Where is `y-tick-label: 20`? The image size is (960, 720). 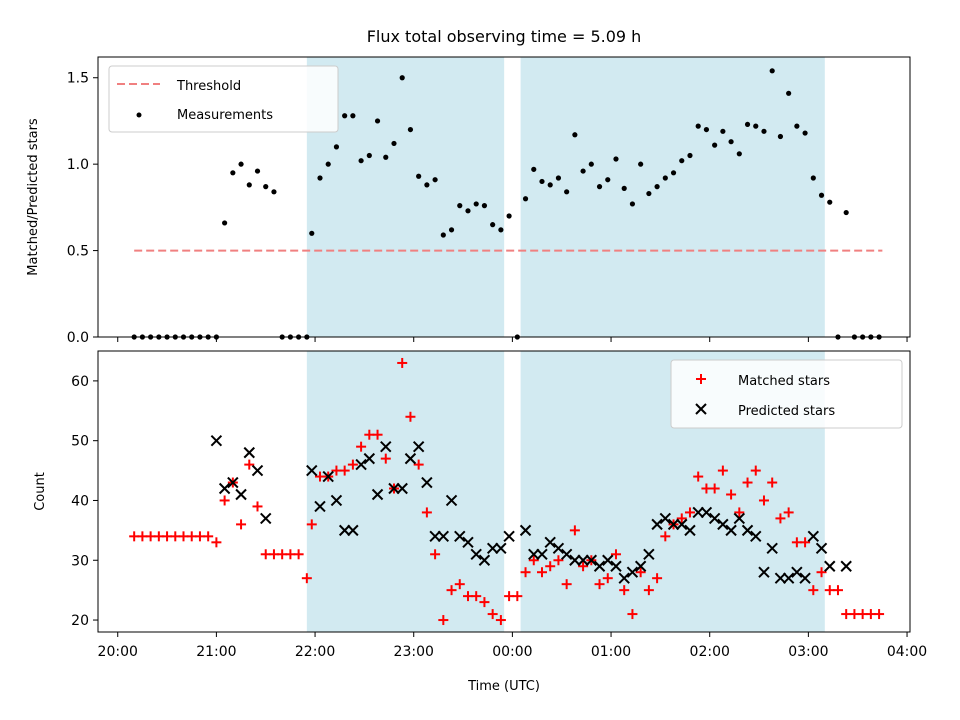 y-tick-label: 20 is located at coordinates (80, 621).